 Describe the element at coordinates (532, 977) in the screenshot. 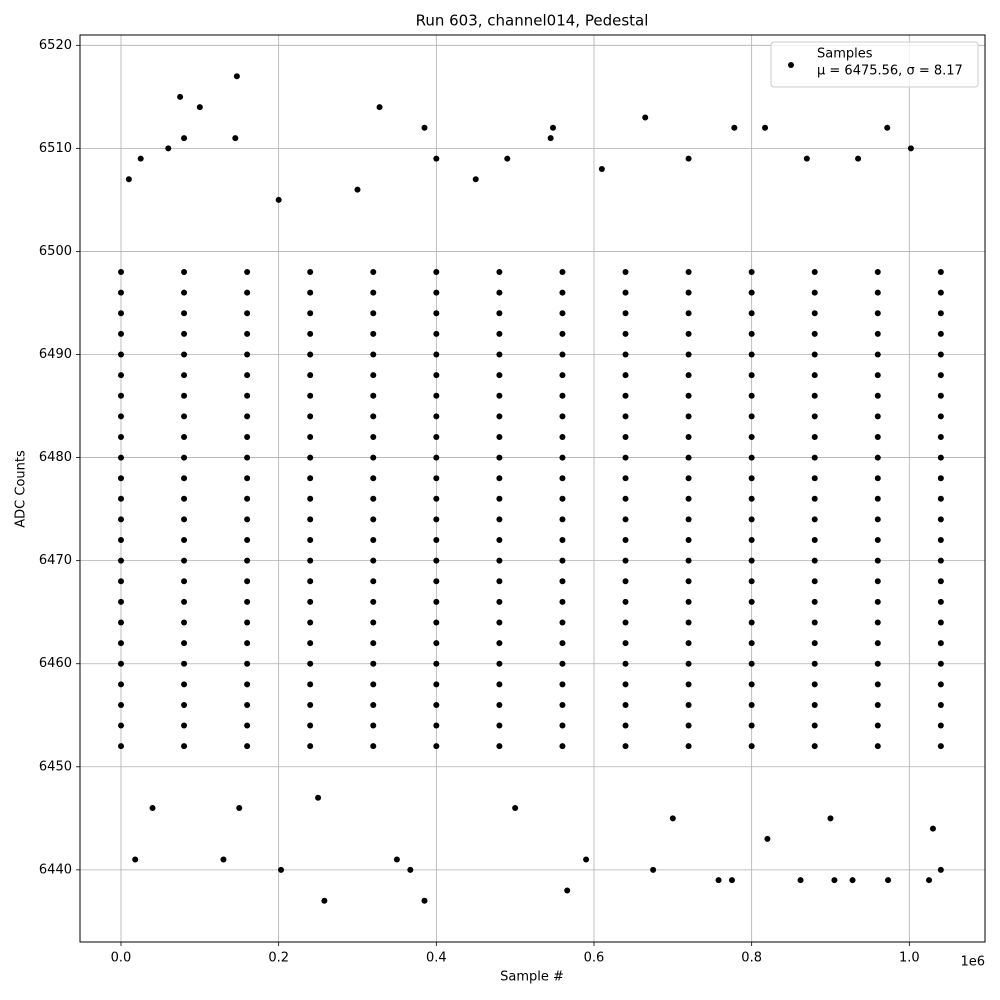

I see `x-axis-label: Sample #` at that location.